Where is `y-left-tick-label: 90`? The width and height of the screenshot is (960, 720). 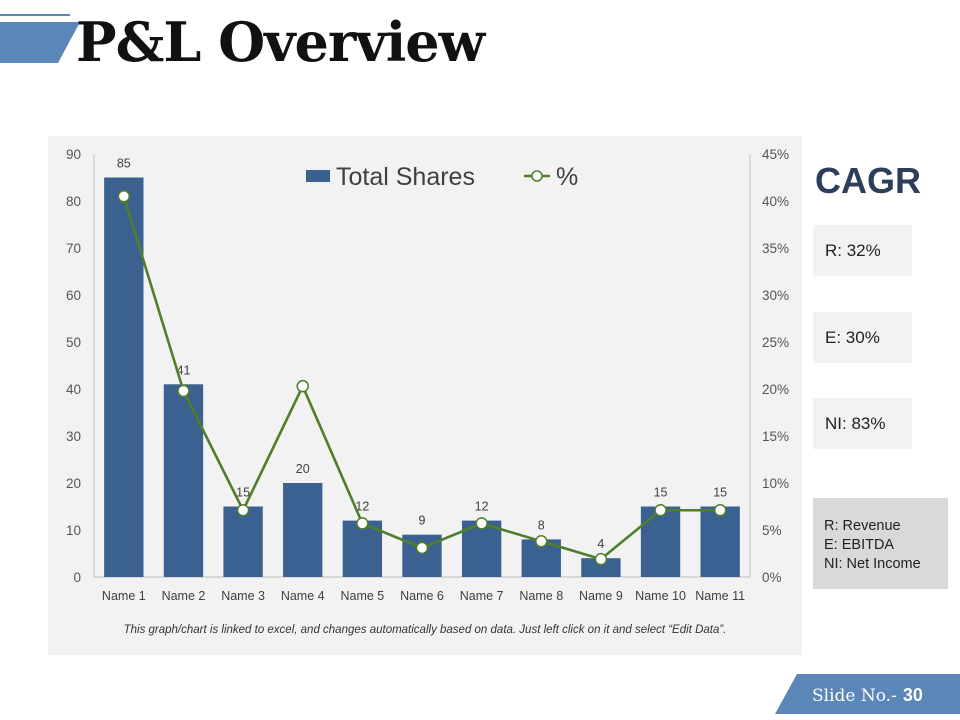
y-left-tick-label: 90 is located at coordinates (73, 154).